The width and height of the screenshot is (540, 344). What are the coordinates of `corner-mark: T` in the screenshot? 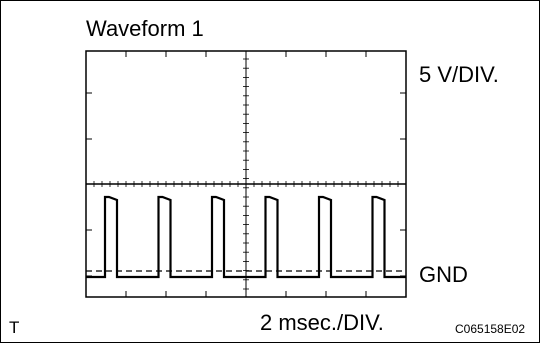 It's located at (14, 327).